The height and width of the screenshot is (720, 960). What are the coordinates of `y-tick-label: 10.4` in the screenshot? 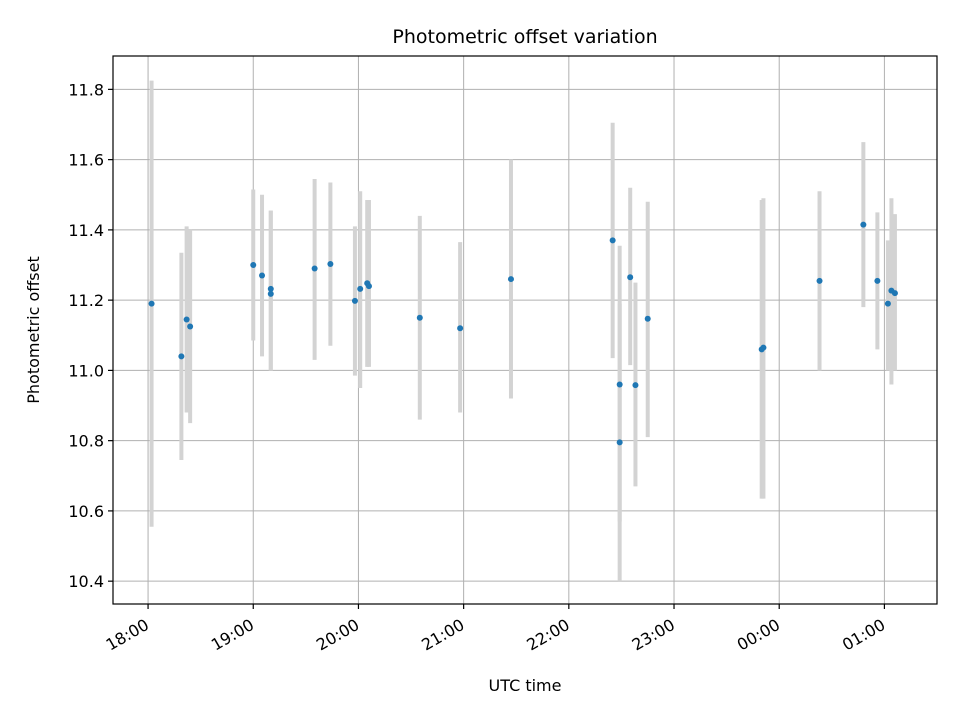 It's located at (86, 581).